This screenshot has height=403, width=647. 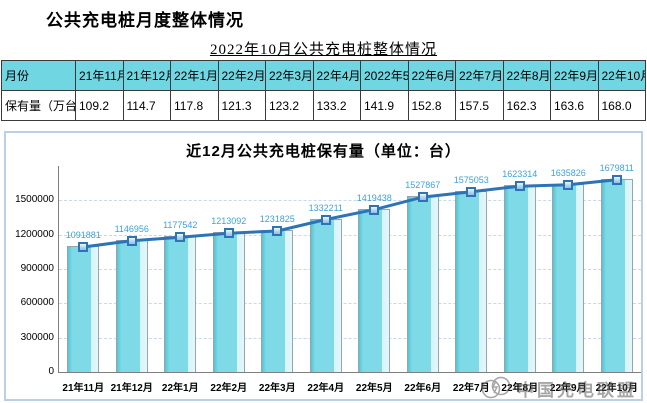 What do you see at coordinates (131, 388) in the screenshot?
I see `x-axis-tick-label: 21年12月` at bounding box center [131, 388].